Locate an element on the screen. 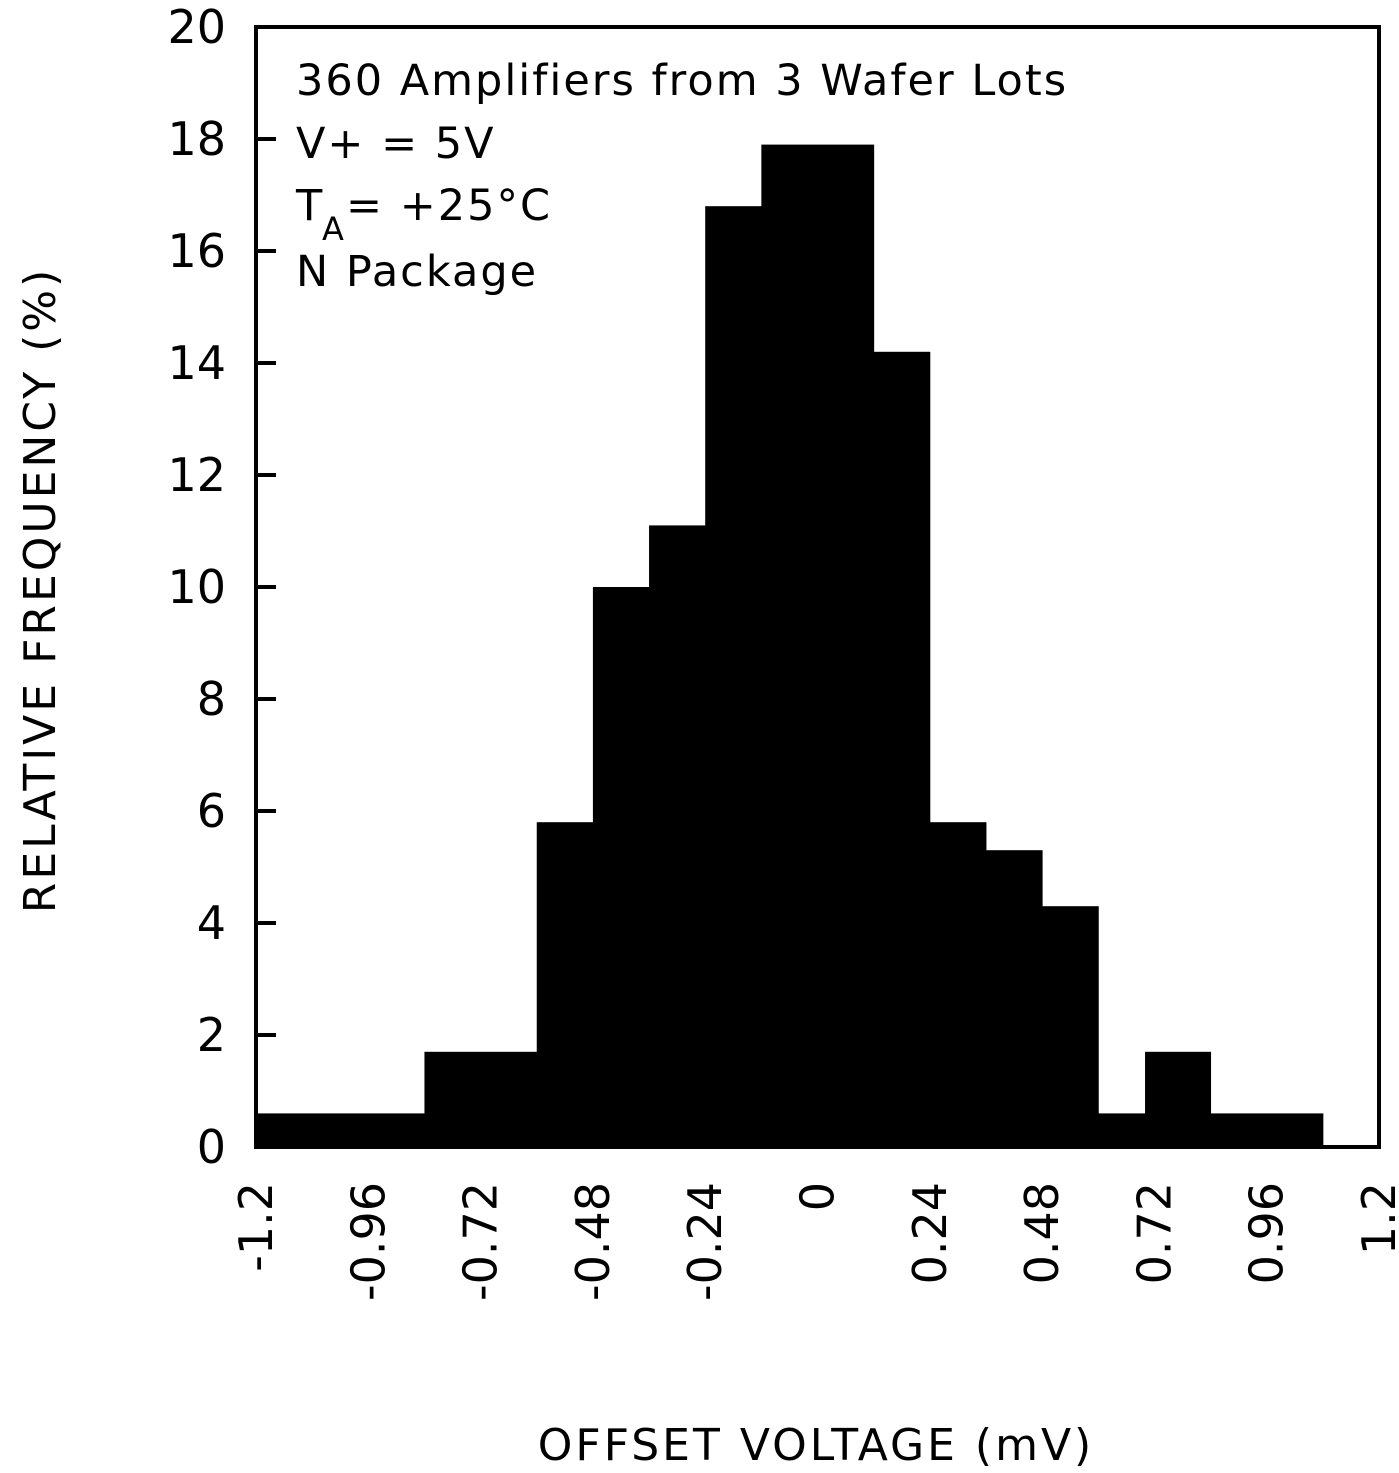 The height and width of the screenshot is (1473, 1399). x-axis-label: OFFSET VOLTAGE (mV) is located at coordinates (816, 1445).